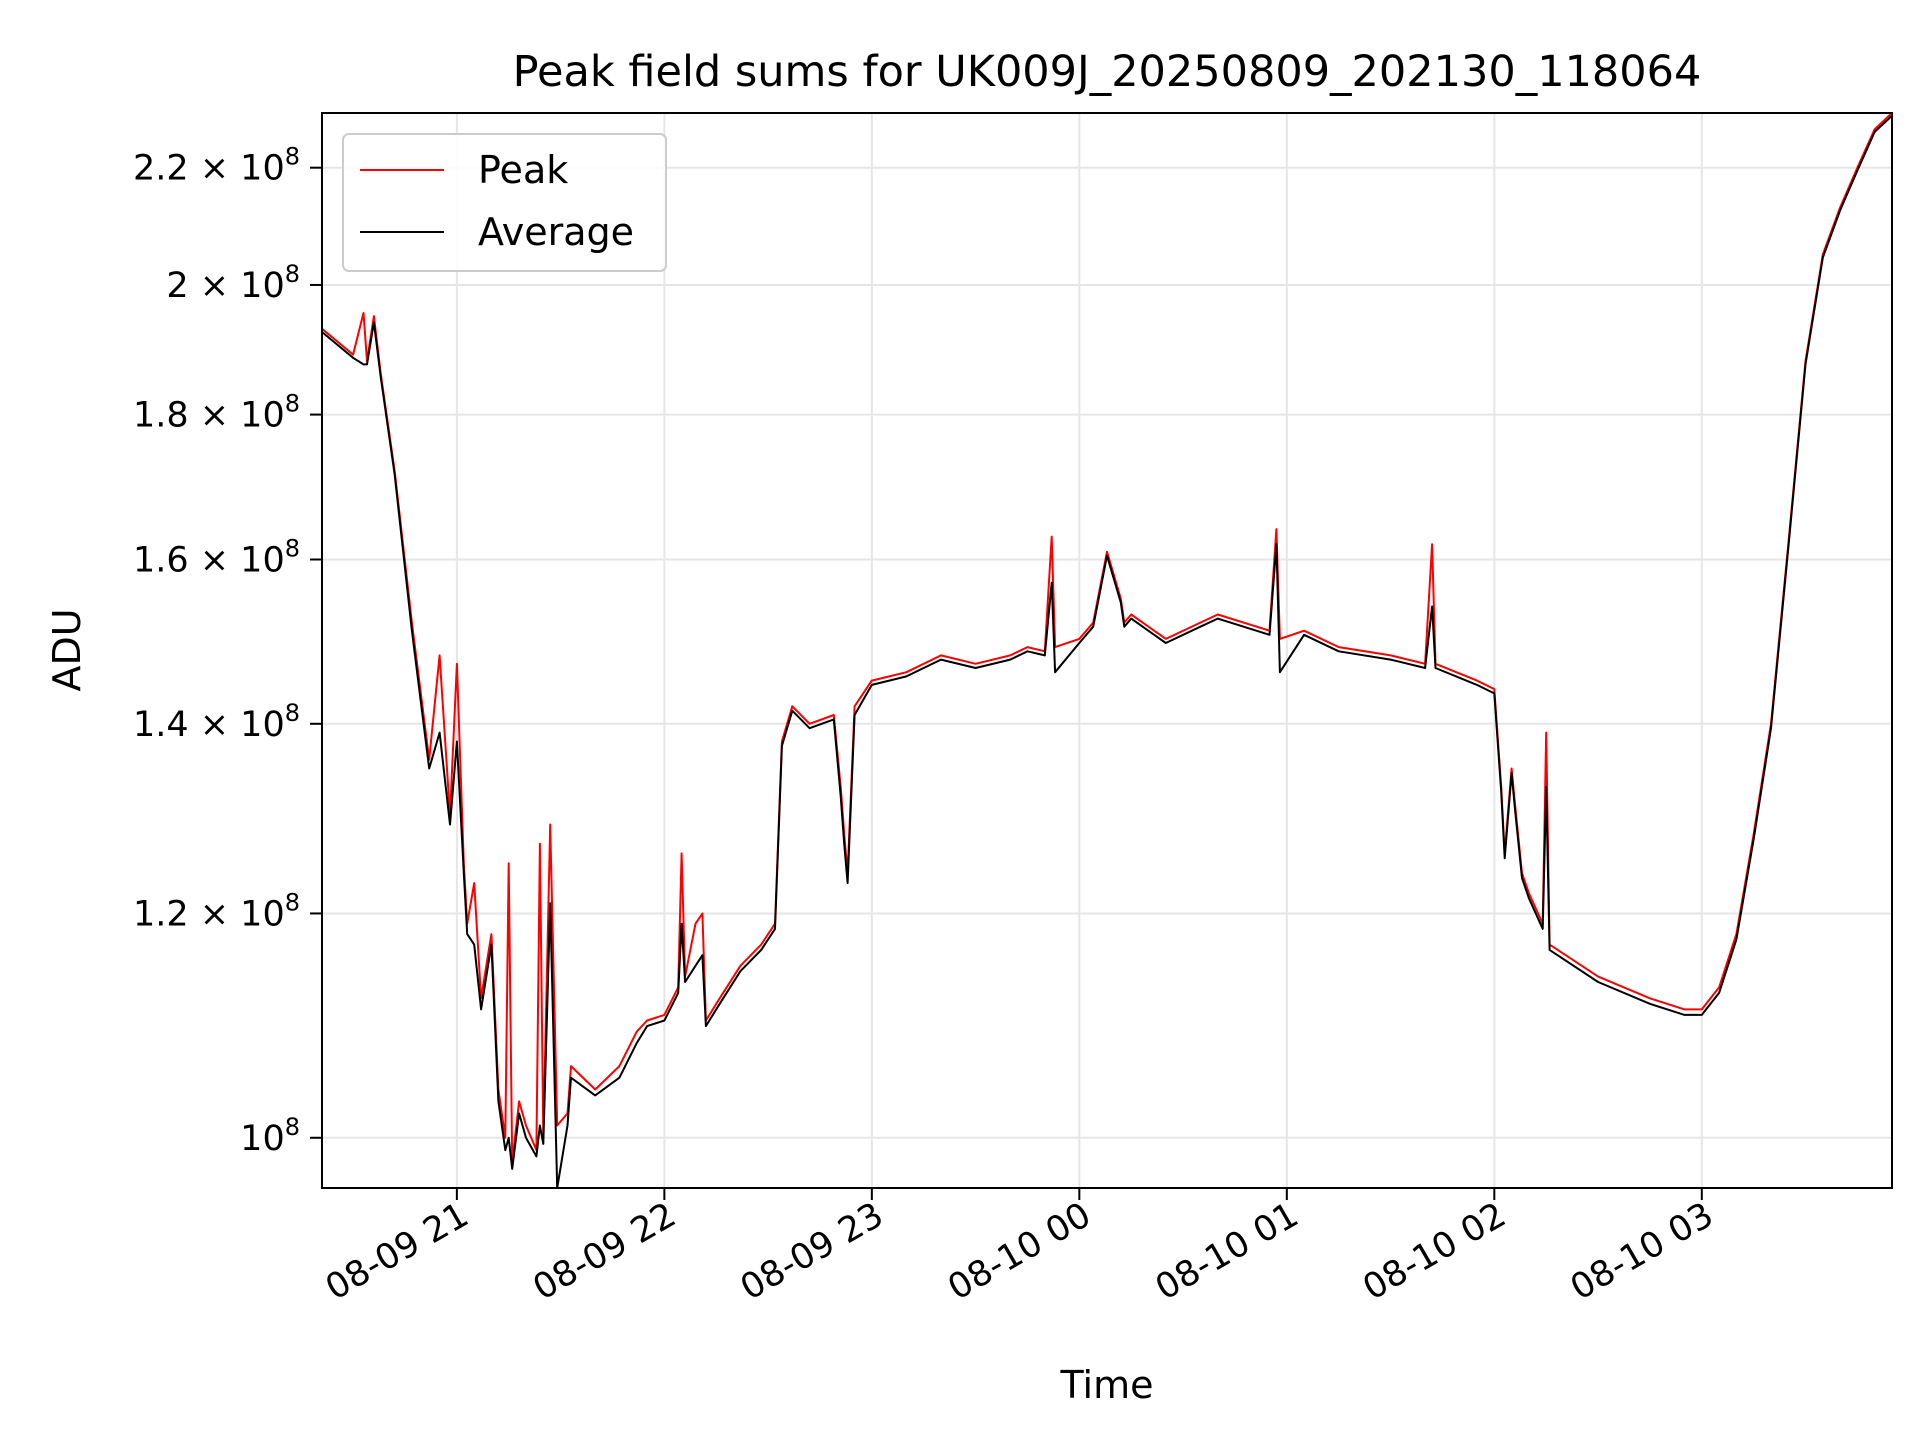 This screenshot has height=1440, width=1920. Describe the element at coordinates (216, 413) in the screenshot. I see `y-tick-label: 1.8 × 108` at that location.